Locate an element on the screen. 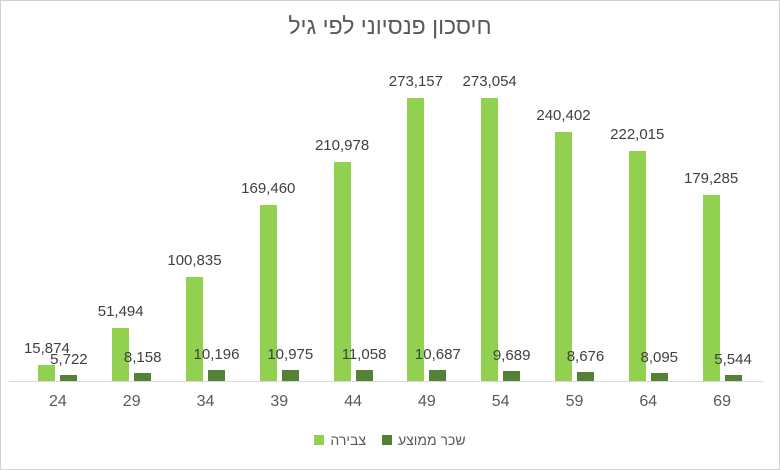 This screenshot has width=780, height=470. data-label-accumulation: 273,157 is located at coordinates (415, 81).